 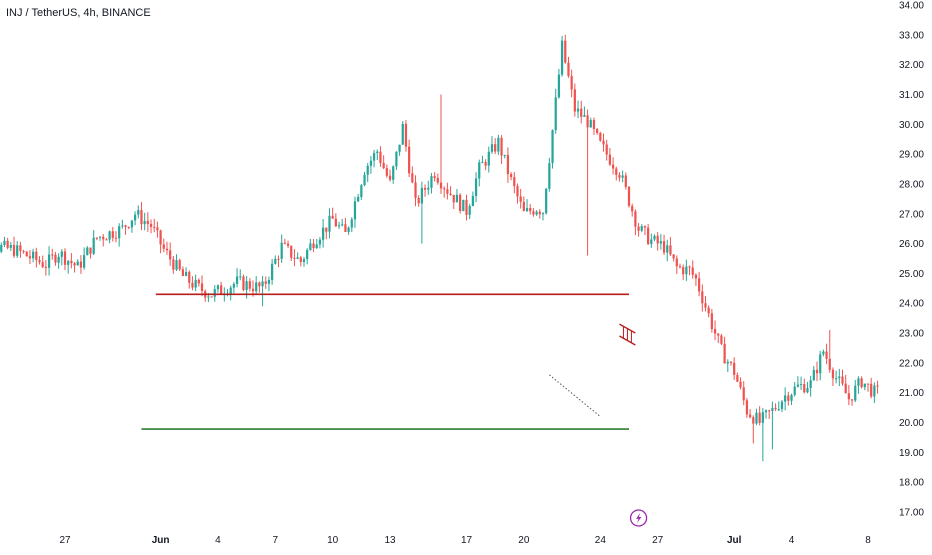 I want to click on y-tick-label: 28.00, so click(x=911, y=184).